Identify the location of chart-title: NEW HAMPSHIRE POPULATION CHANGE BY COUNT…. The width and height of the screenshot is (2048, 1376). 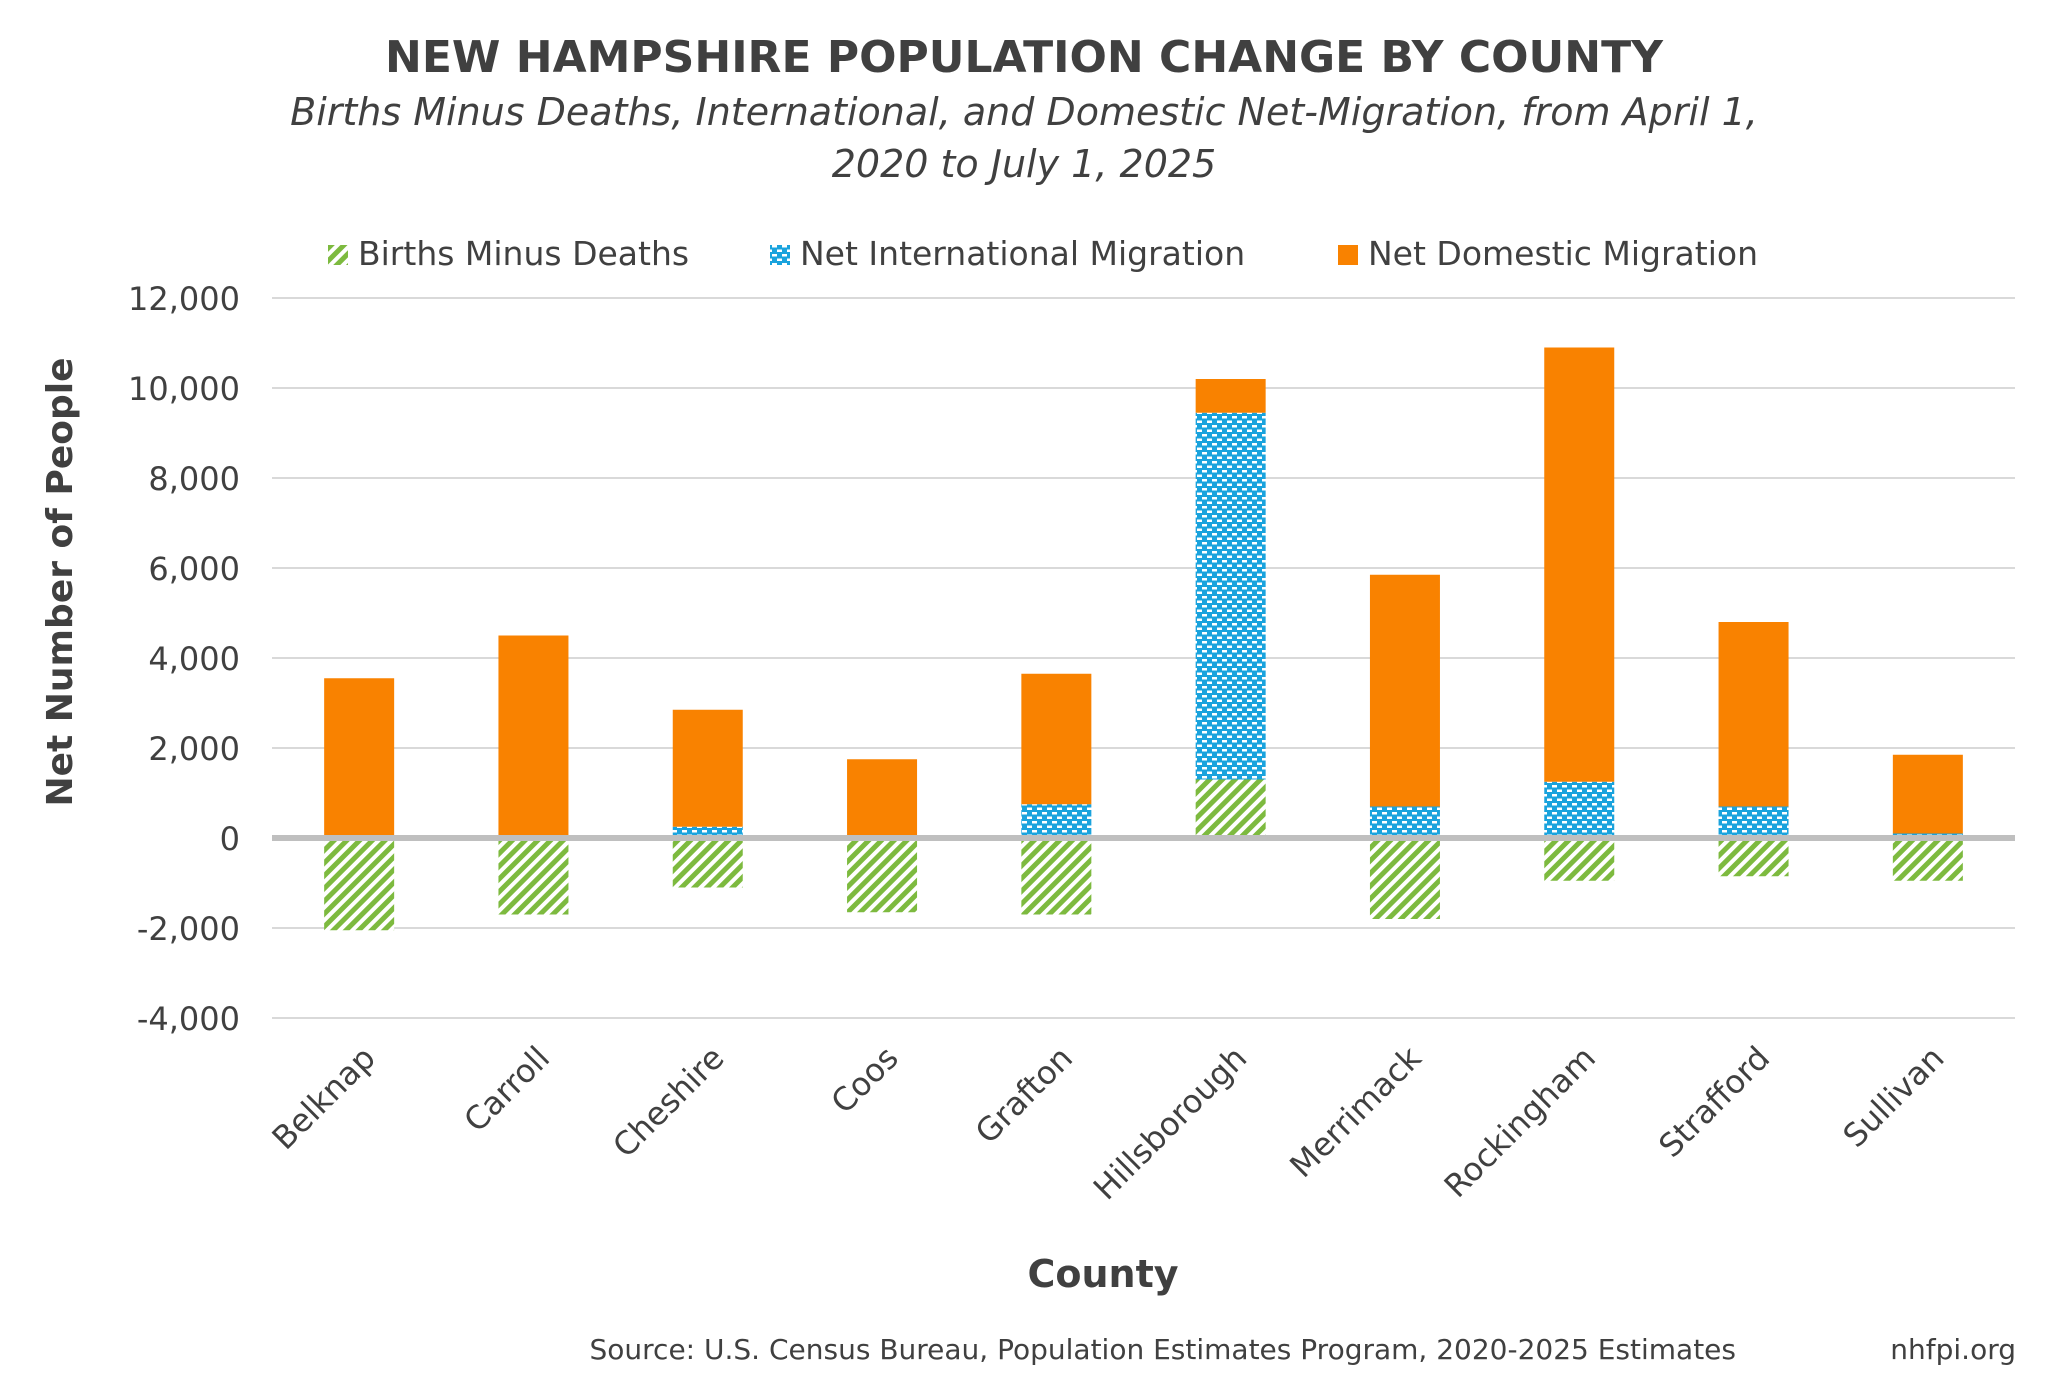
(1024, 57).